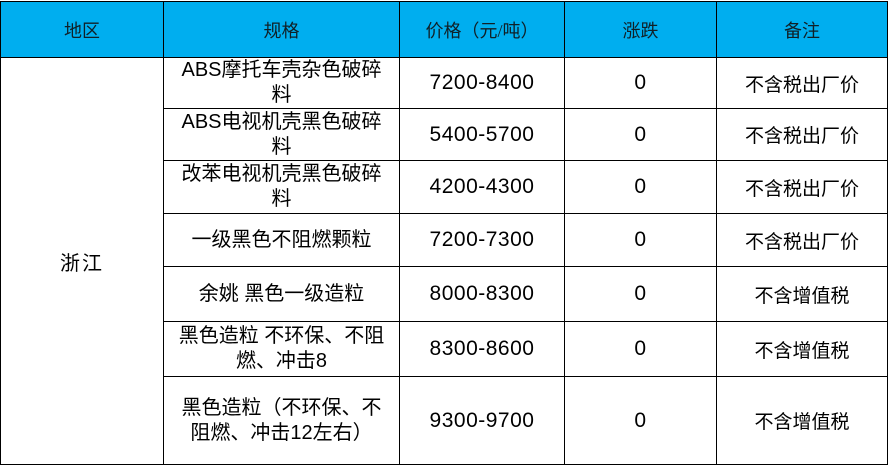 Image resolution: width=889 pixels, height=465 pixels. Describe the element at coordinates (482, 83) in the screenshot. I see `price-cell: 7200-8400` at that location.